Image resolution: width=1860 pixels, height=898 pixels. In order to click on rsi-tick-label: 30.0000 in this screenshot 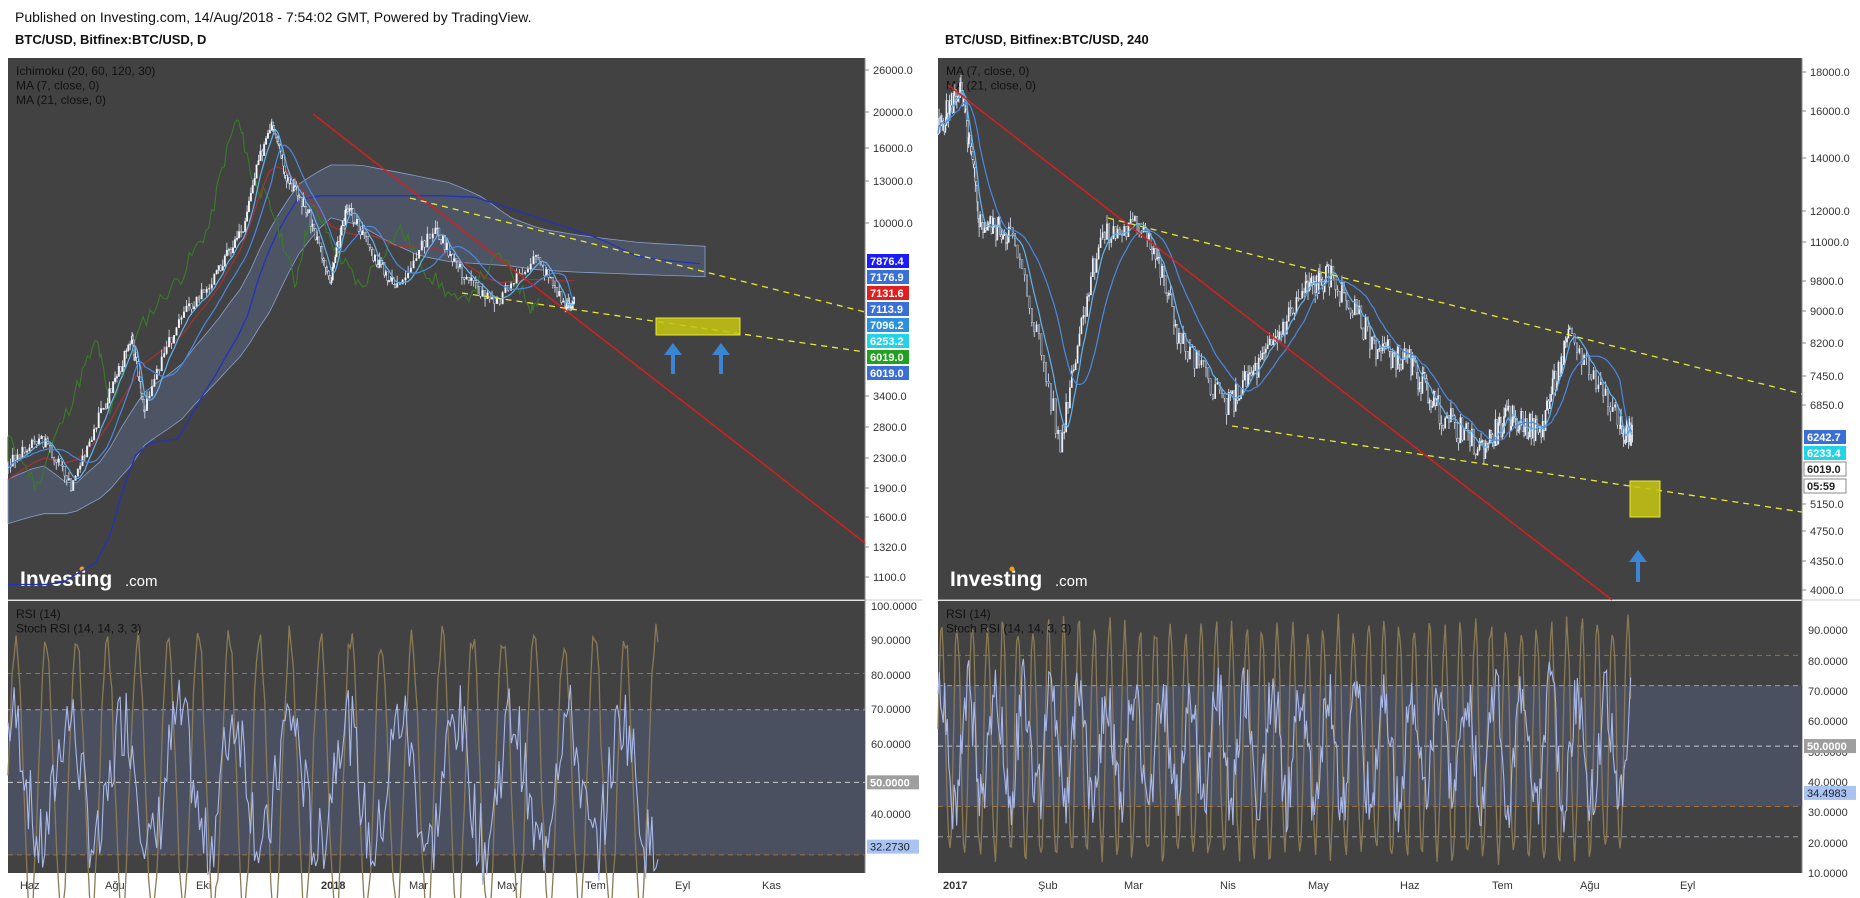, I will do `click(1828, 813)`.